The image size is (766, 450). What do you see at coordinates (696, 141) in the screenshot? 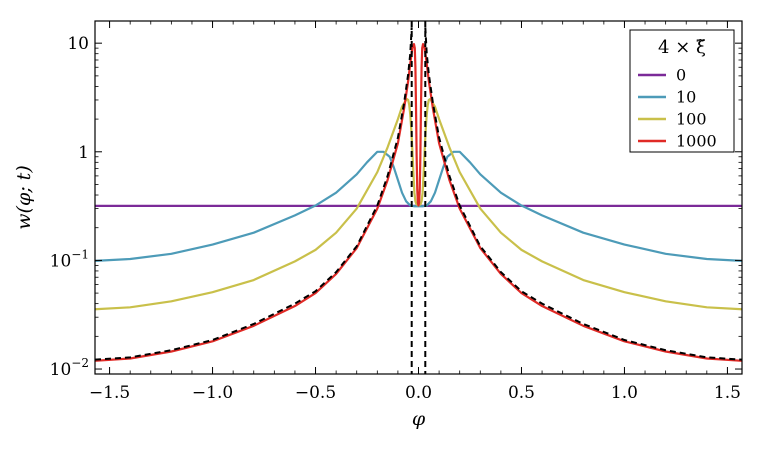
I see `legend-label-1000: 1000` at bounding box center [696, 141].